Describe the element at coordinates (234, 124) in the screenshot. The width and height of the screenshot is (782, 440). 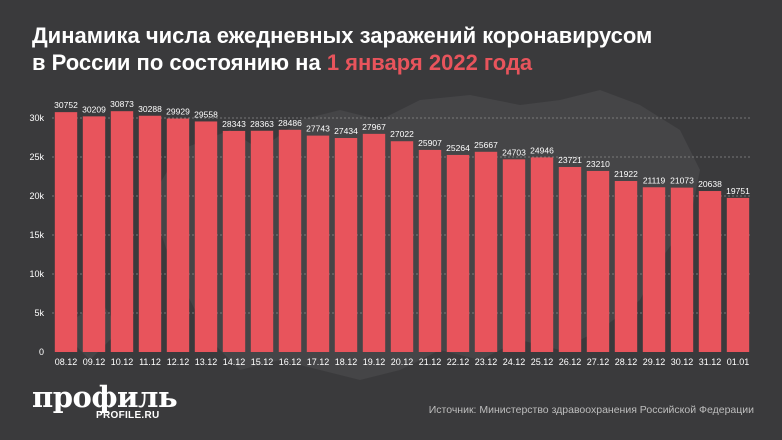
I see `data-label: 28343` at that location.